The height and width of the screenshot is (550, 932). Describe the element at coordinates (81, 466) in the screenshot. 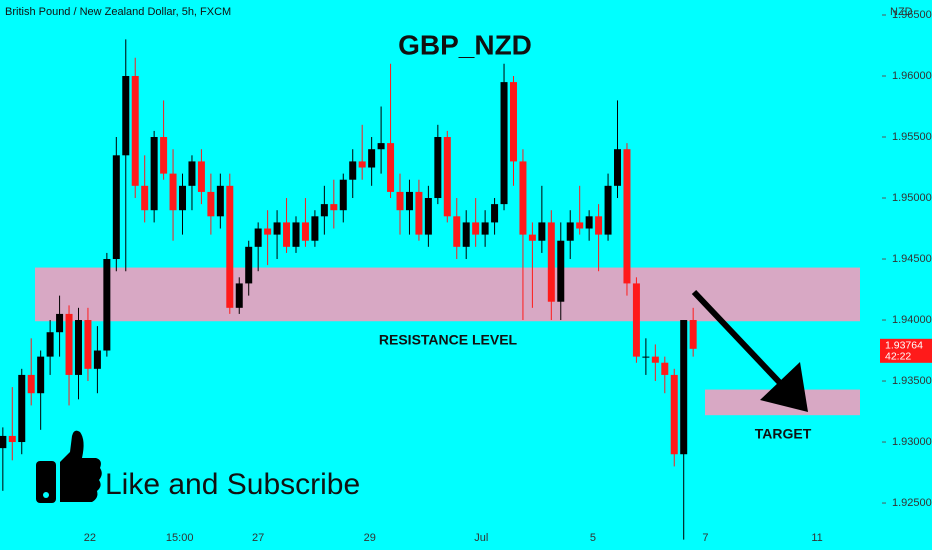

I see `icon-hand` at that location.